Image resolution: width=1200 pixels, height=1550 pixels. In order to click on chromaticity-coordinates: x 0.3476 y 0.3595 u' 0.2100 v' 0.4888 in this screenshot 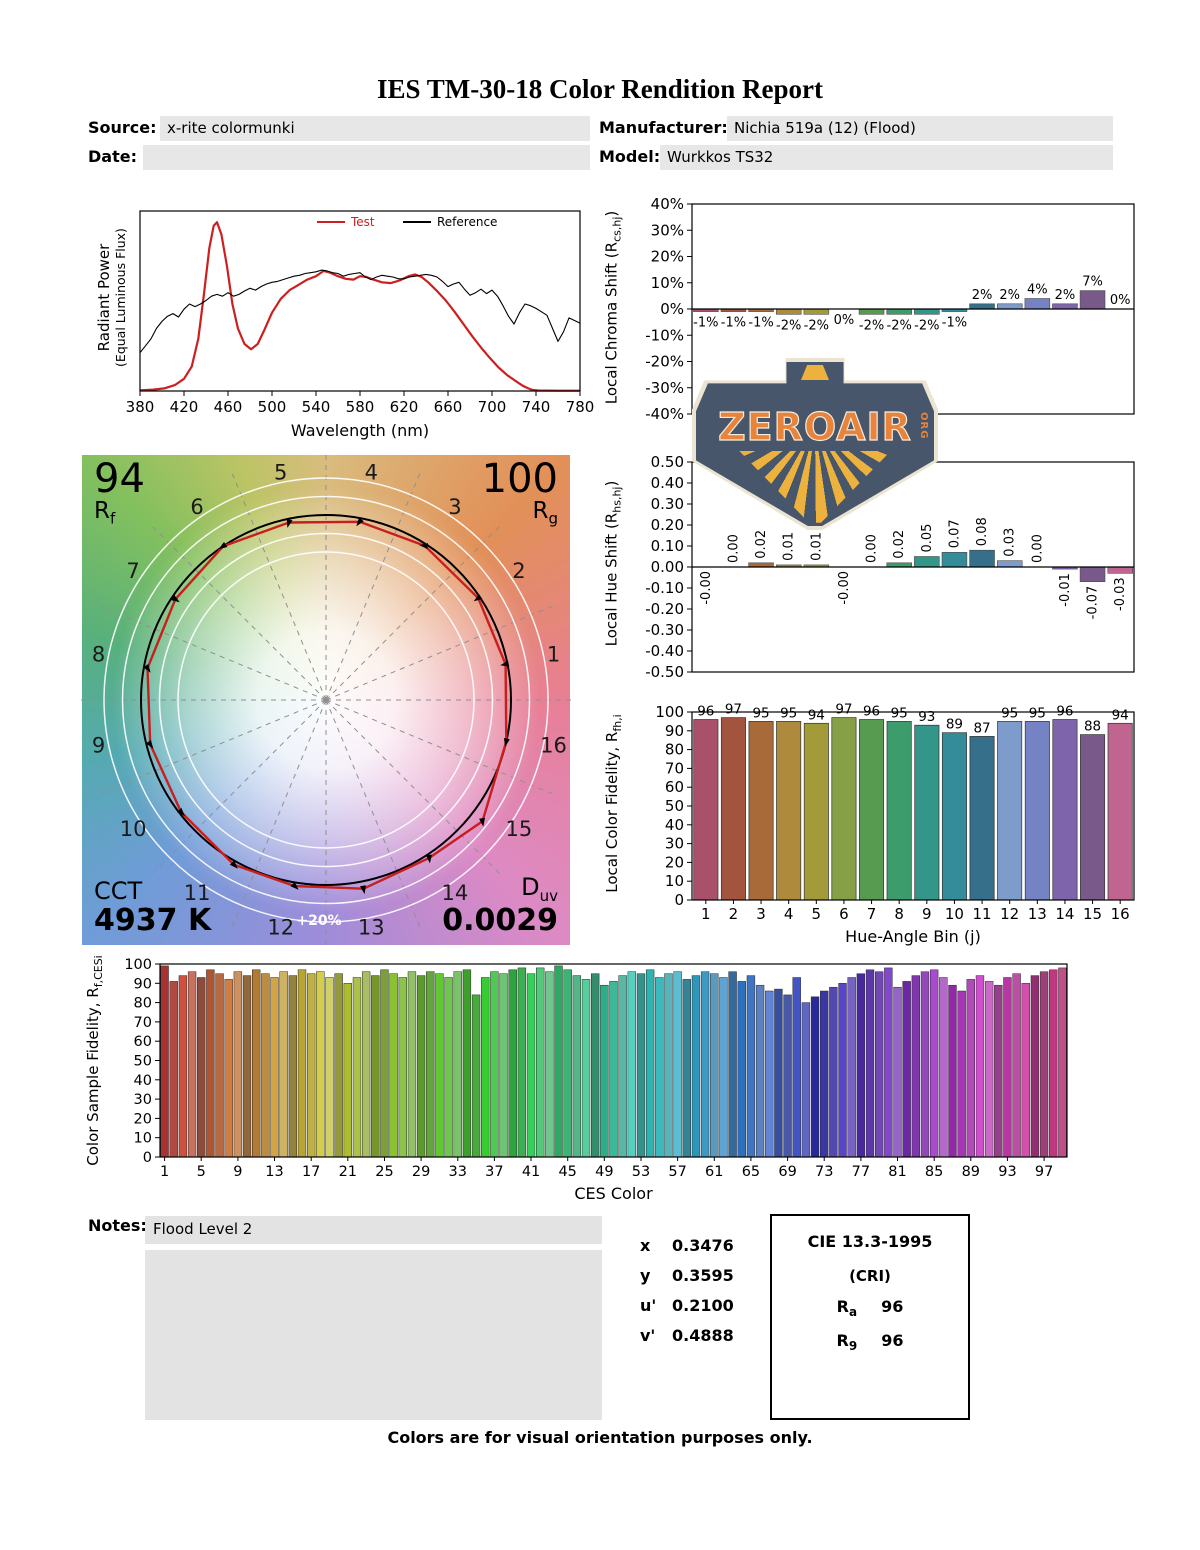, I will do `click(687, 1296)`.